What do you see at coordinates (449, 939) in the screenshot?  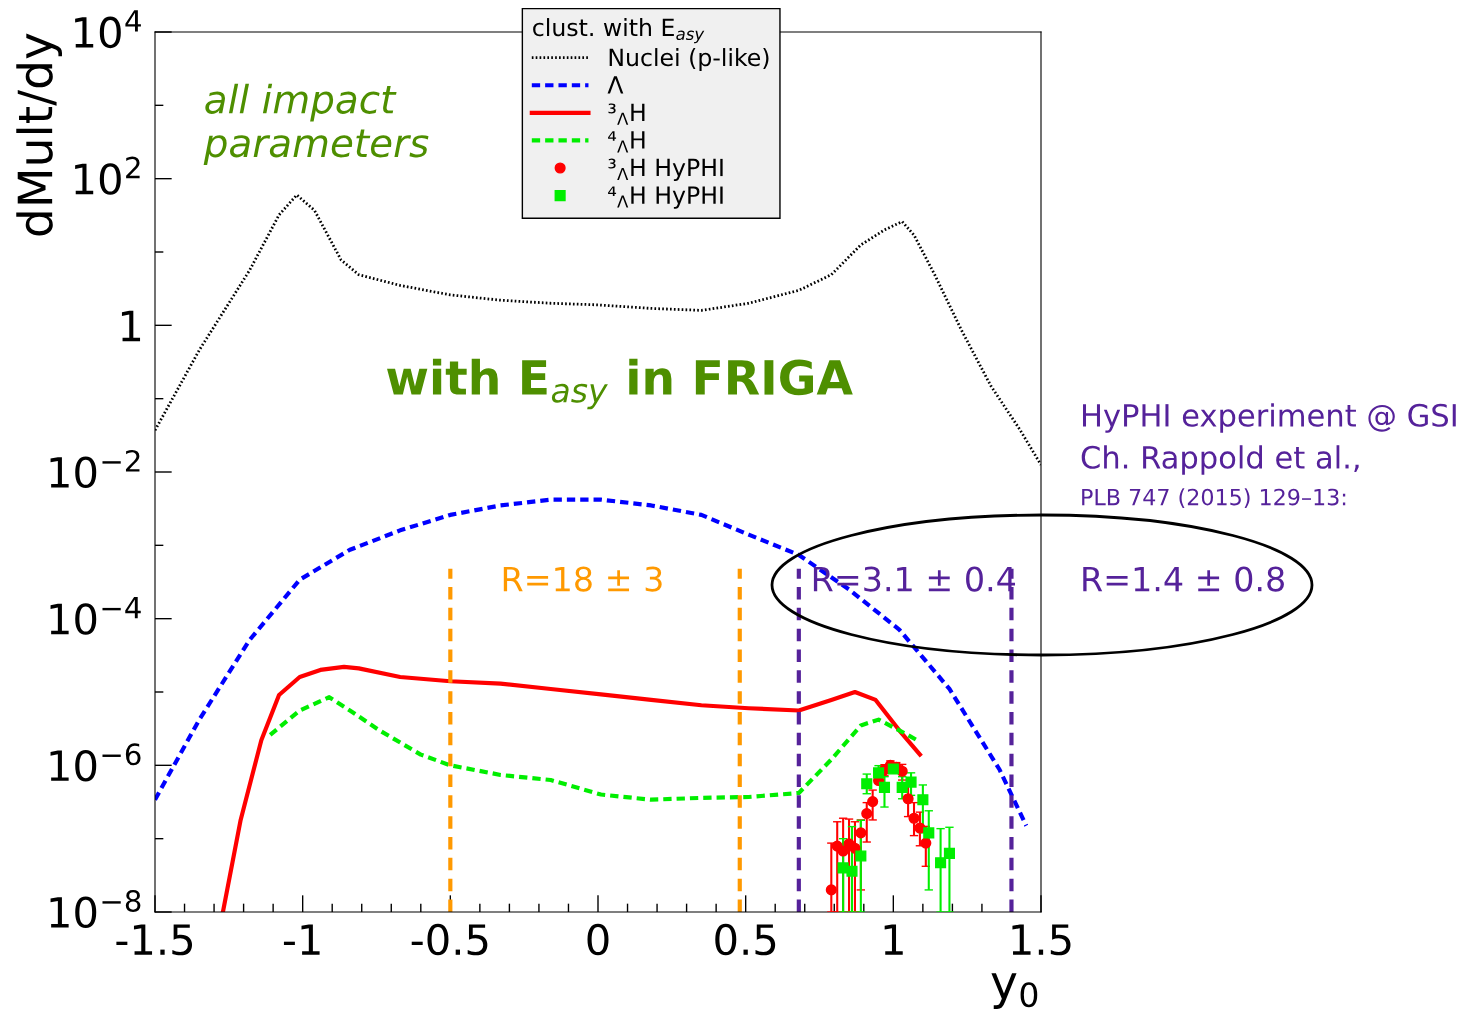 I see `x-tick-label: -0.5` at bounding box center [449, 939].